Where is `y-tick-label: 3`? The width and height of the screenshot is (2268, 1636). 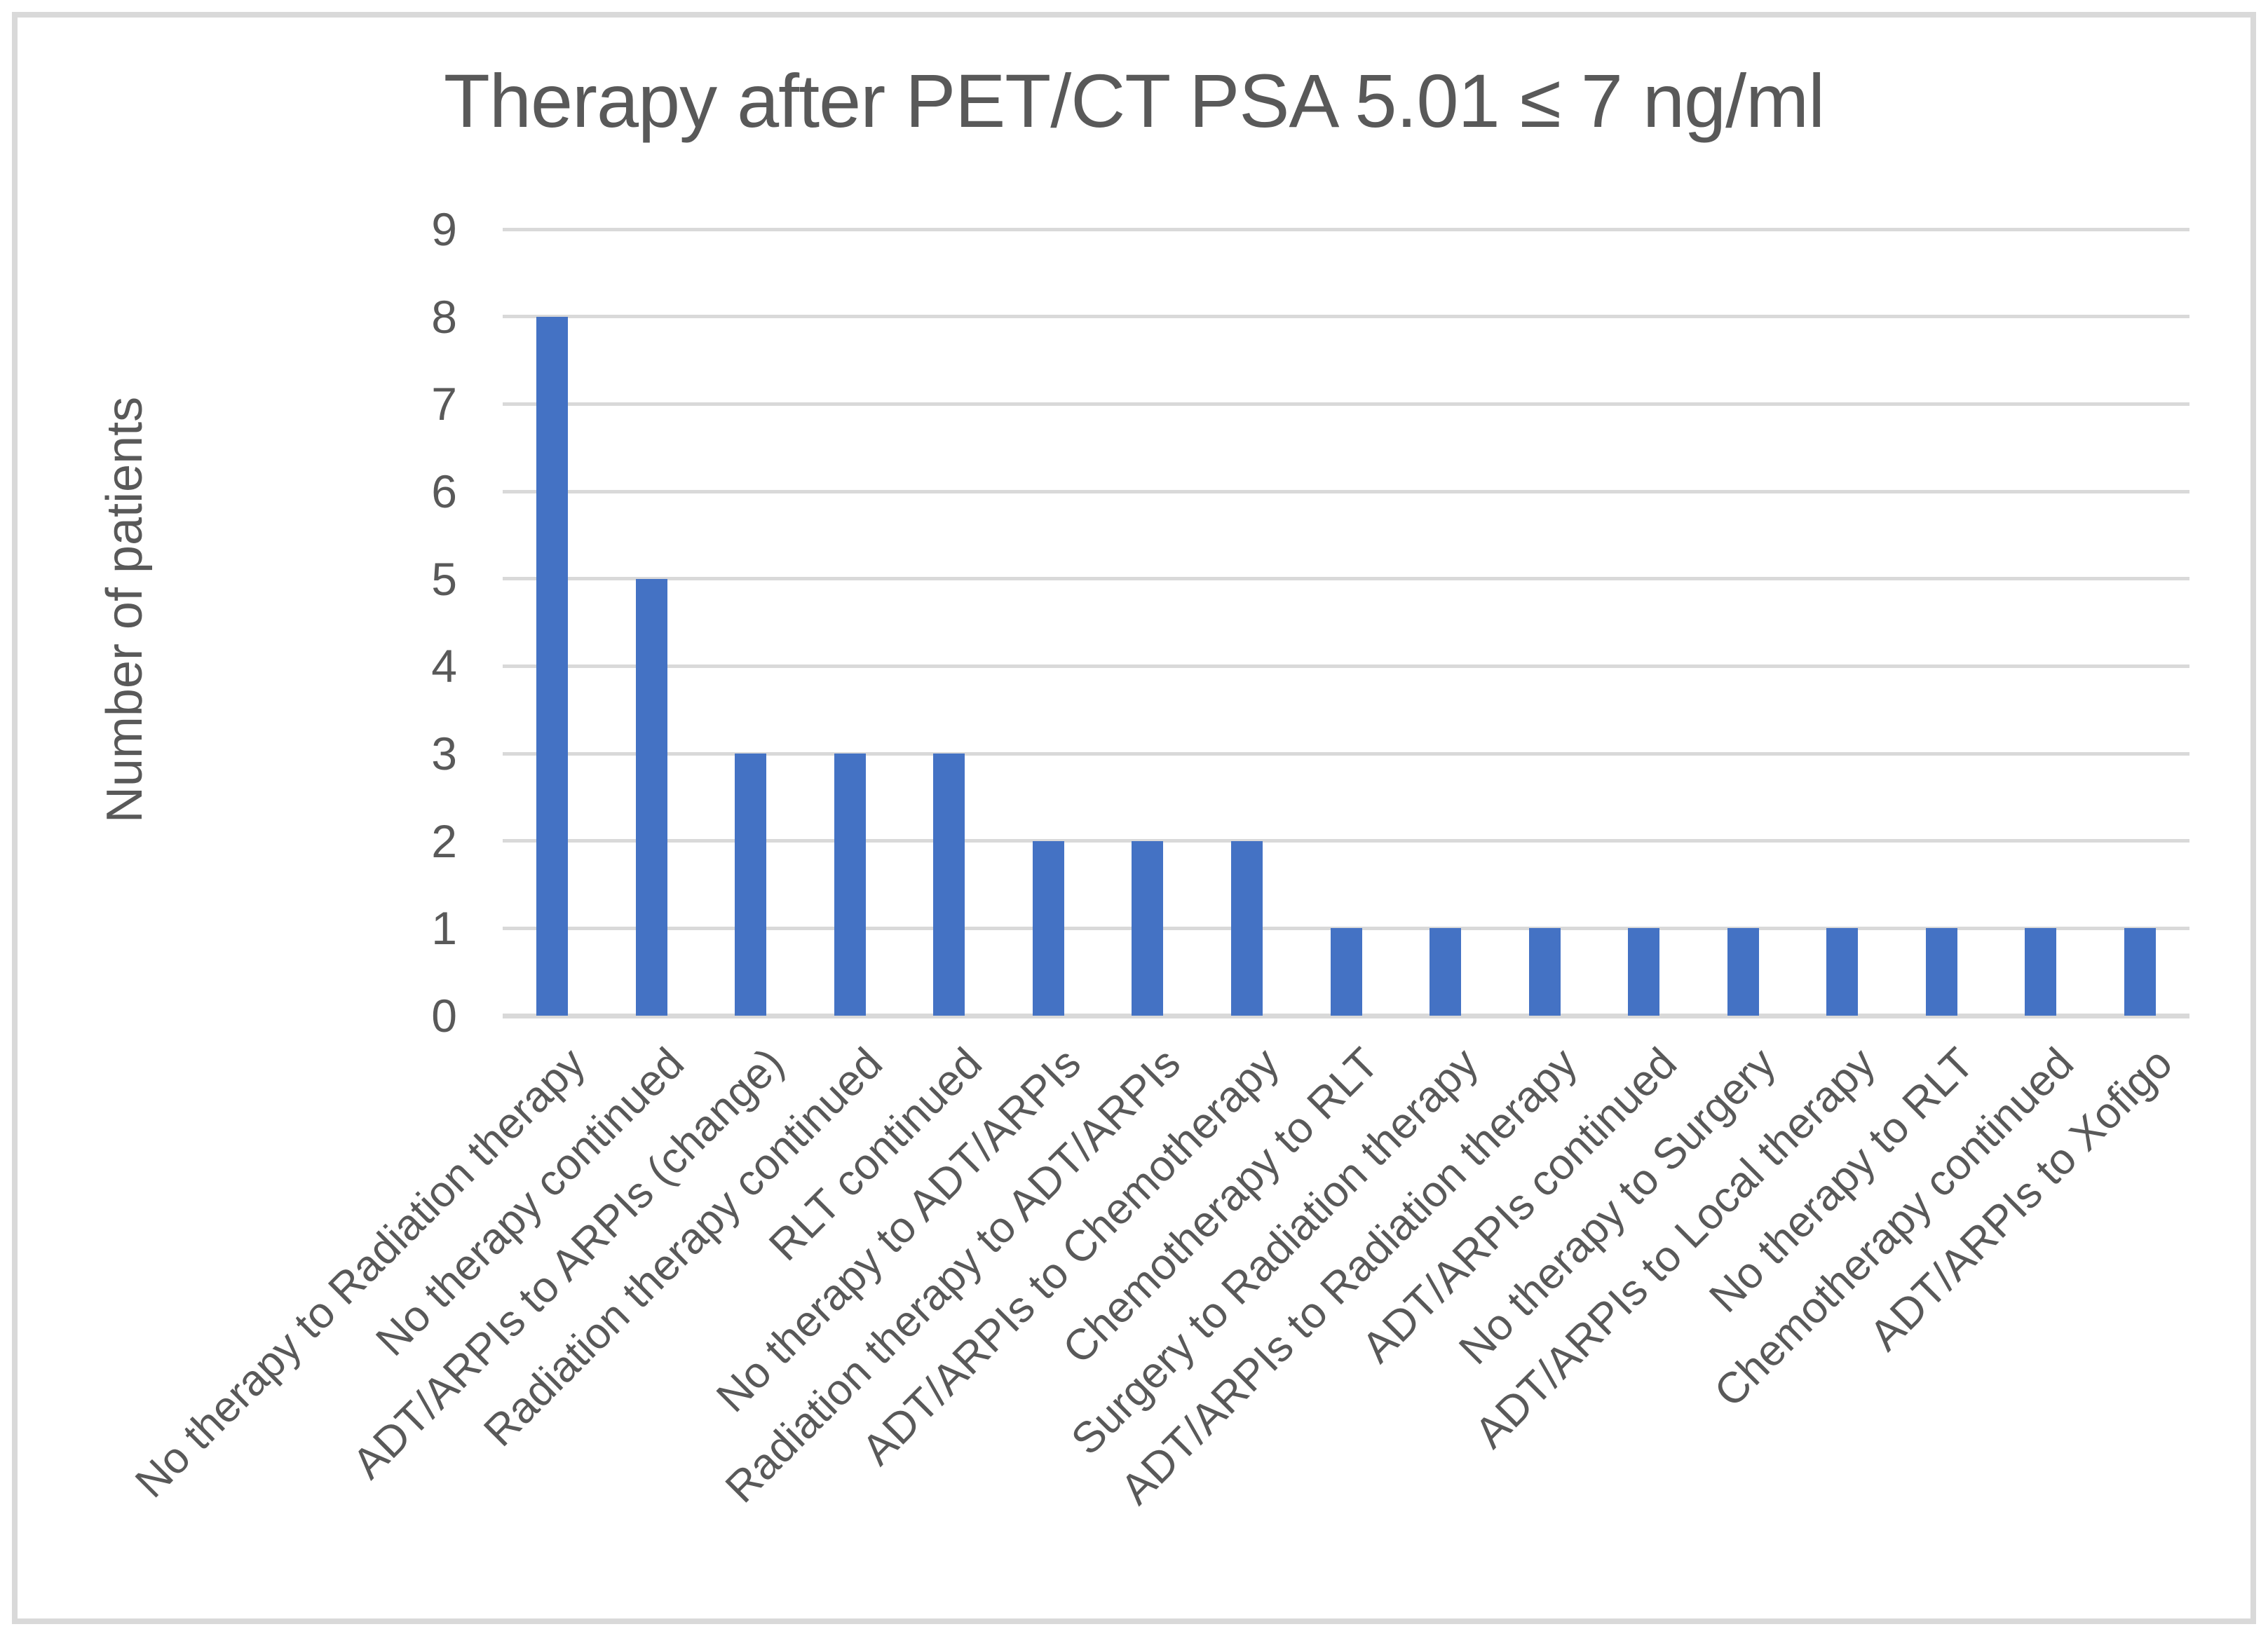 y-tick-label: 3 is located at coordinates (444, 753).